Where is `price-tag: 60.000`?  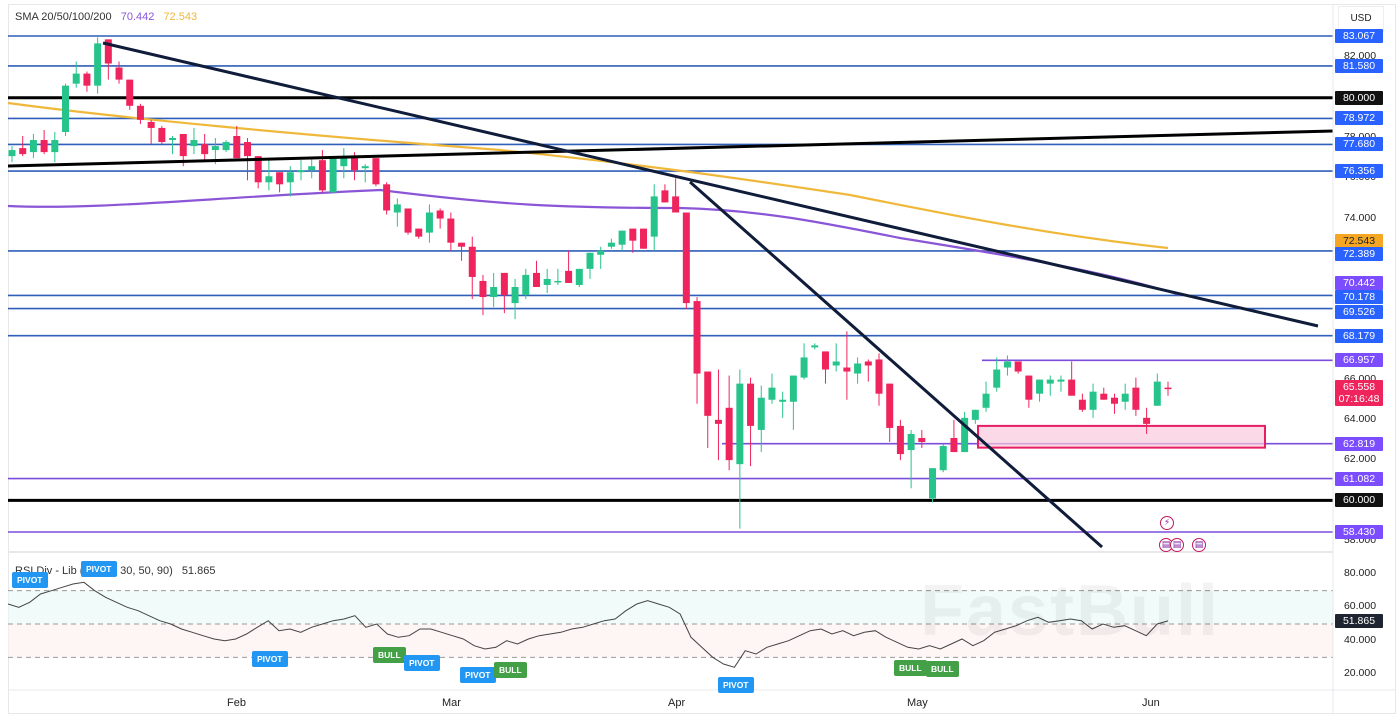
price-tag: 60.000 is located at coordinates (1359, 500).